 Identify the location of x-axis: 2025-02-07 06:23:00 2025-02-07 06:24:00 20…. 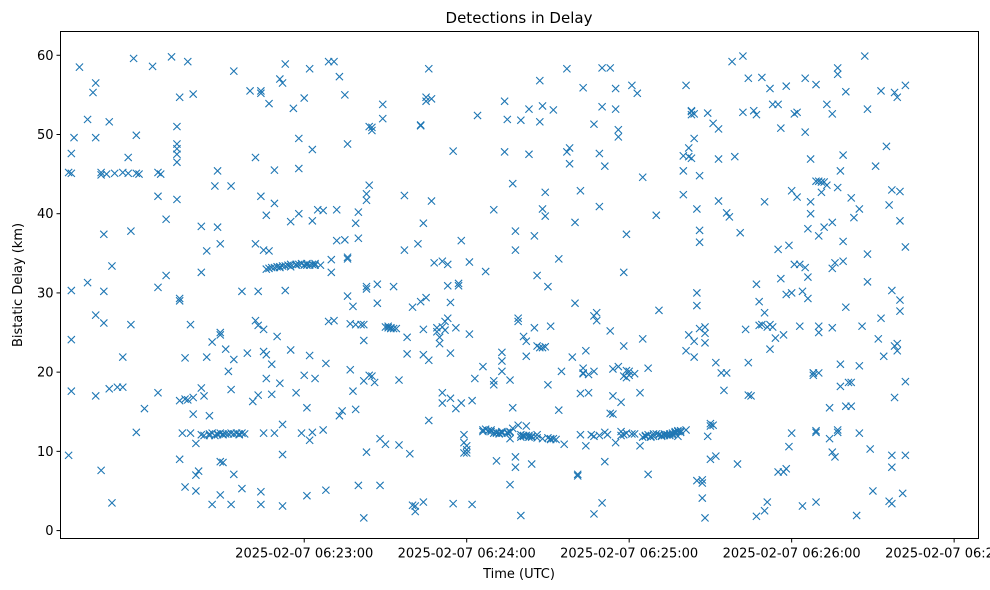
(612, 550).